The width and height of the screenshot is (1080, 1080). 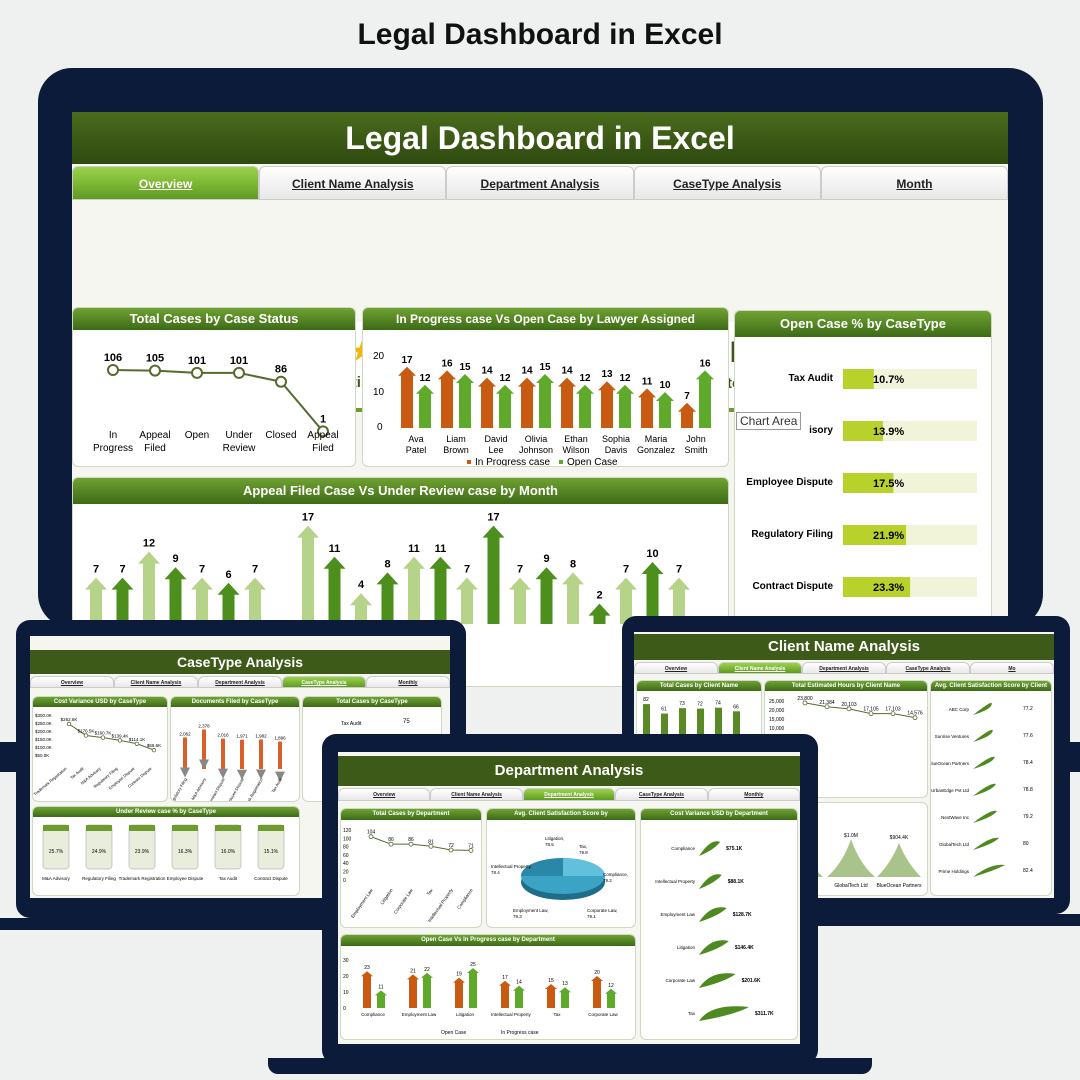 What do you see at coordinates (611, 991) in the screenshot?
I see `ovp-arrow` at bounding box center [611, 991].